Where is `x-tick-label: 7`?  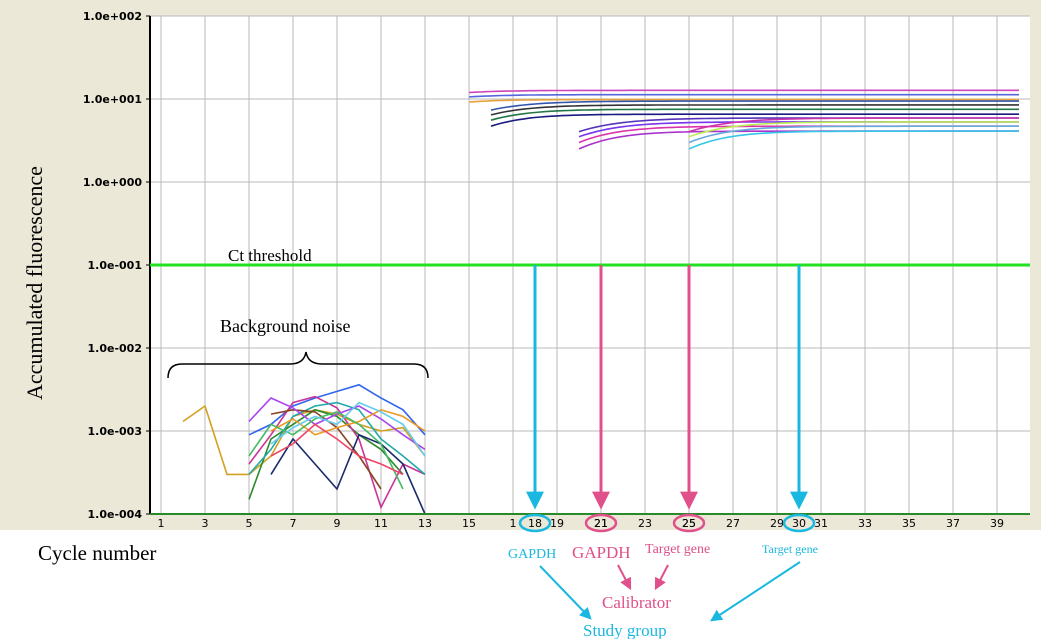
x-tick-label: 7 is located at coordinates (293, 523).